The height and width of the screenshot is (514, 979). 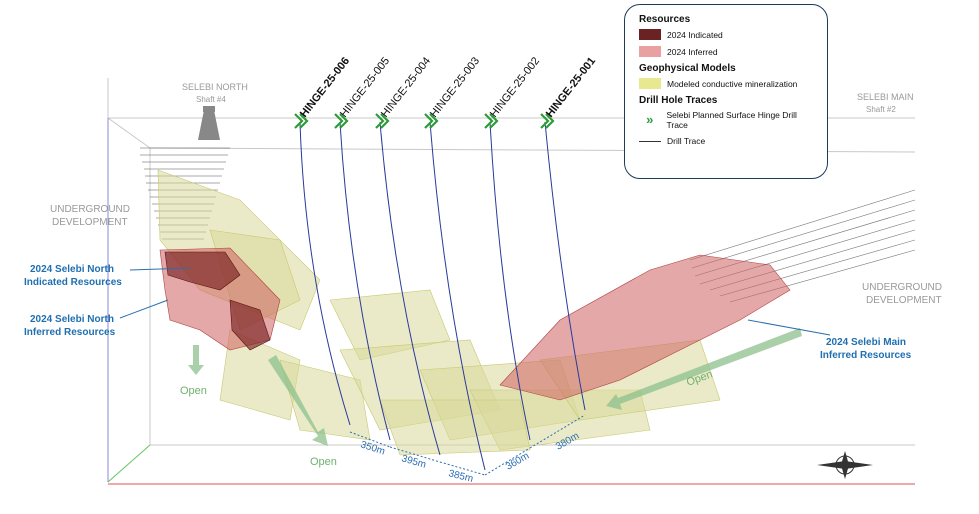 What do you see at coordinates (904, 300) in the screenshot?
I see `ug-right-line2: DEVELOPMENT` at bounding box center [904, 300].